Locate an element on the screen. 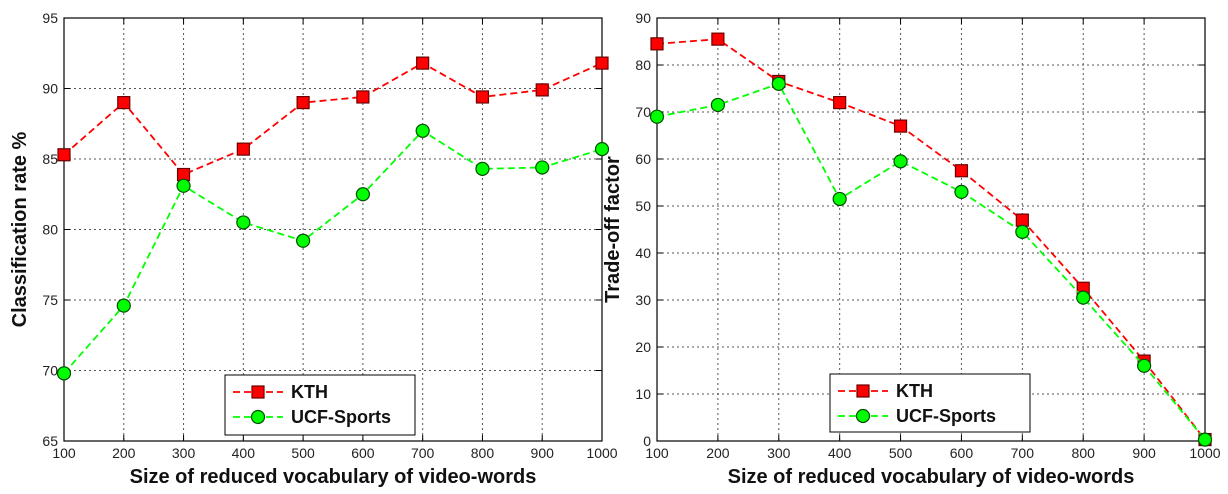 The height and width of the screenshot is (494, 1228). y-tick-label: 95 is located at coordinates (50, 18).